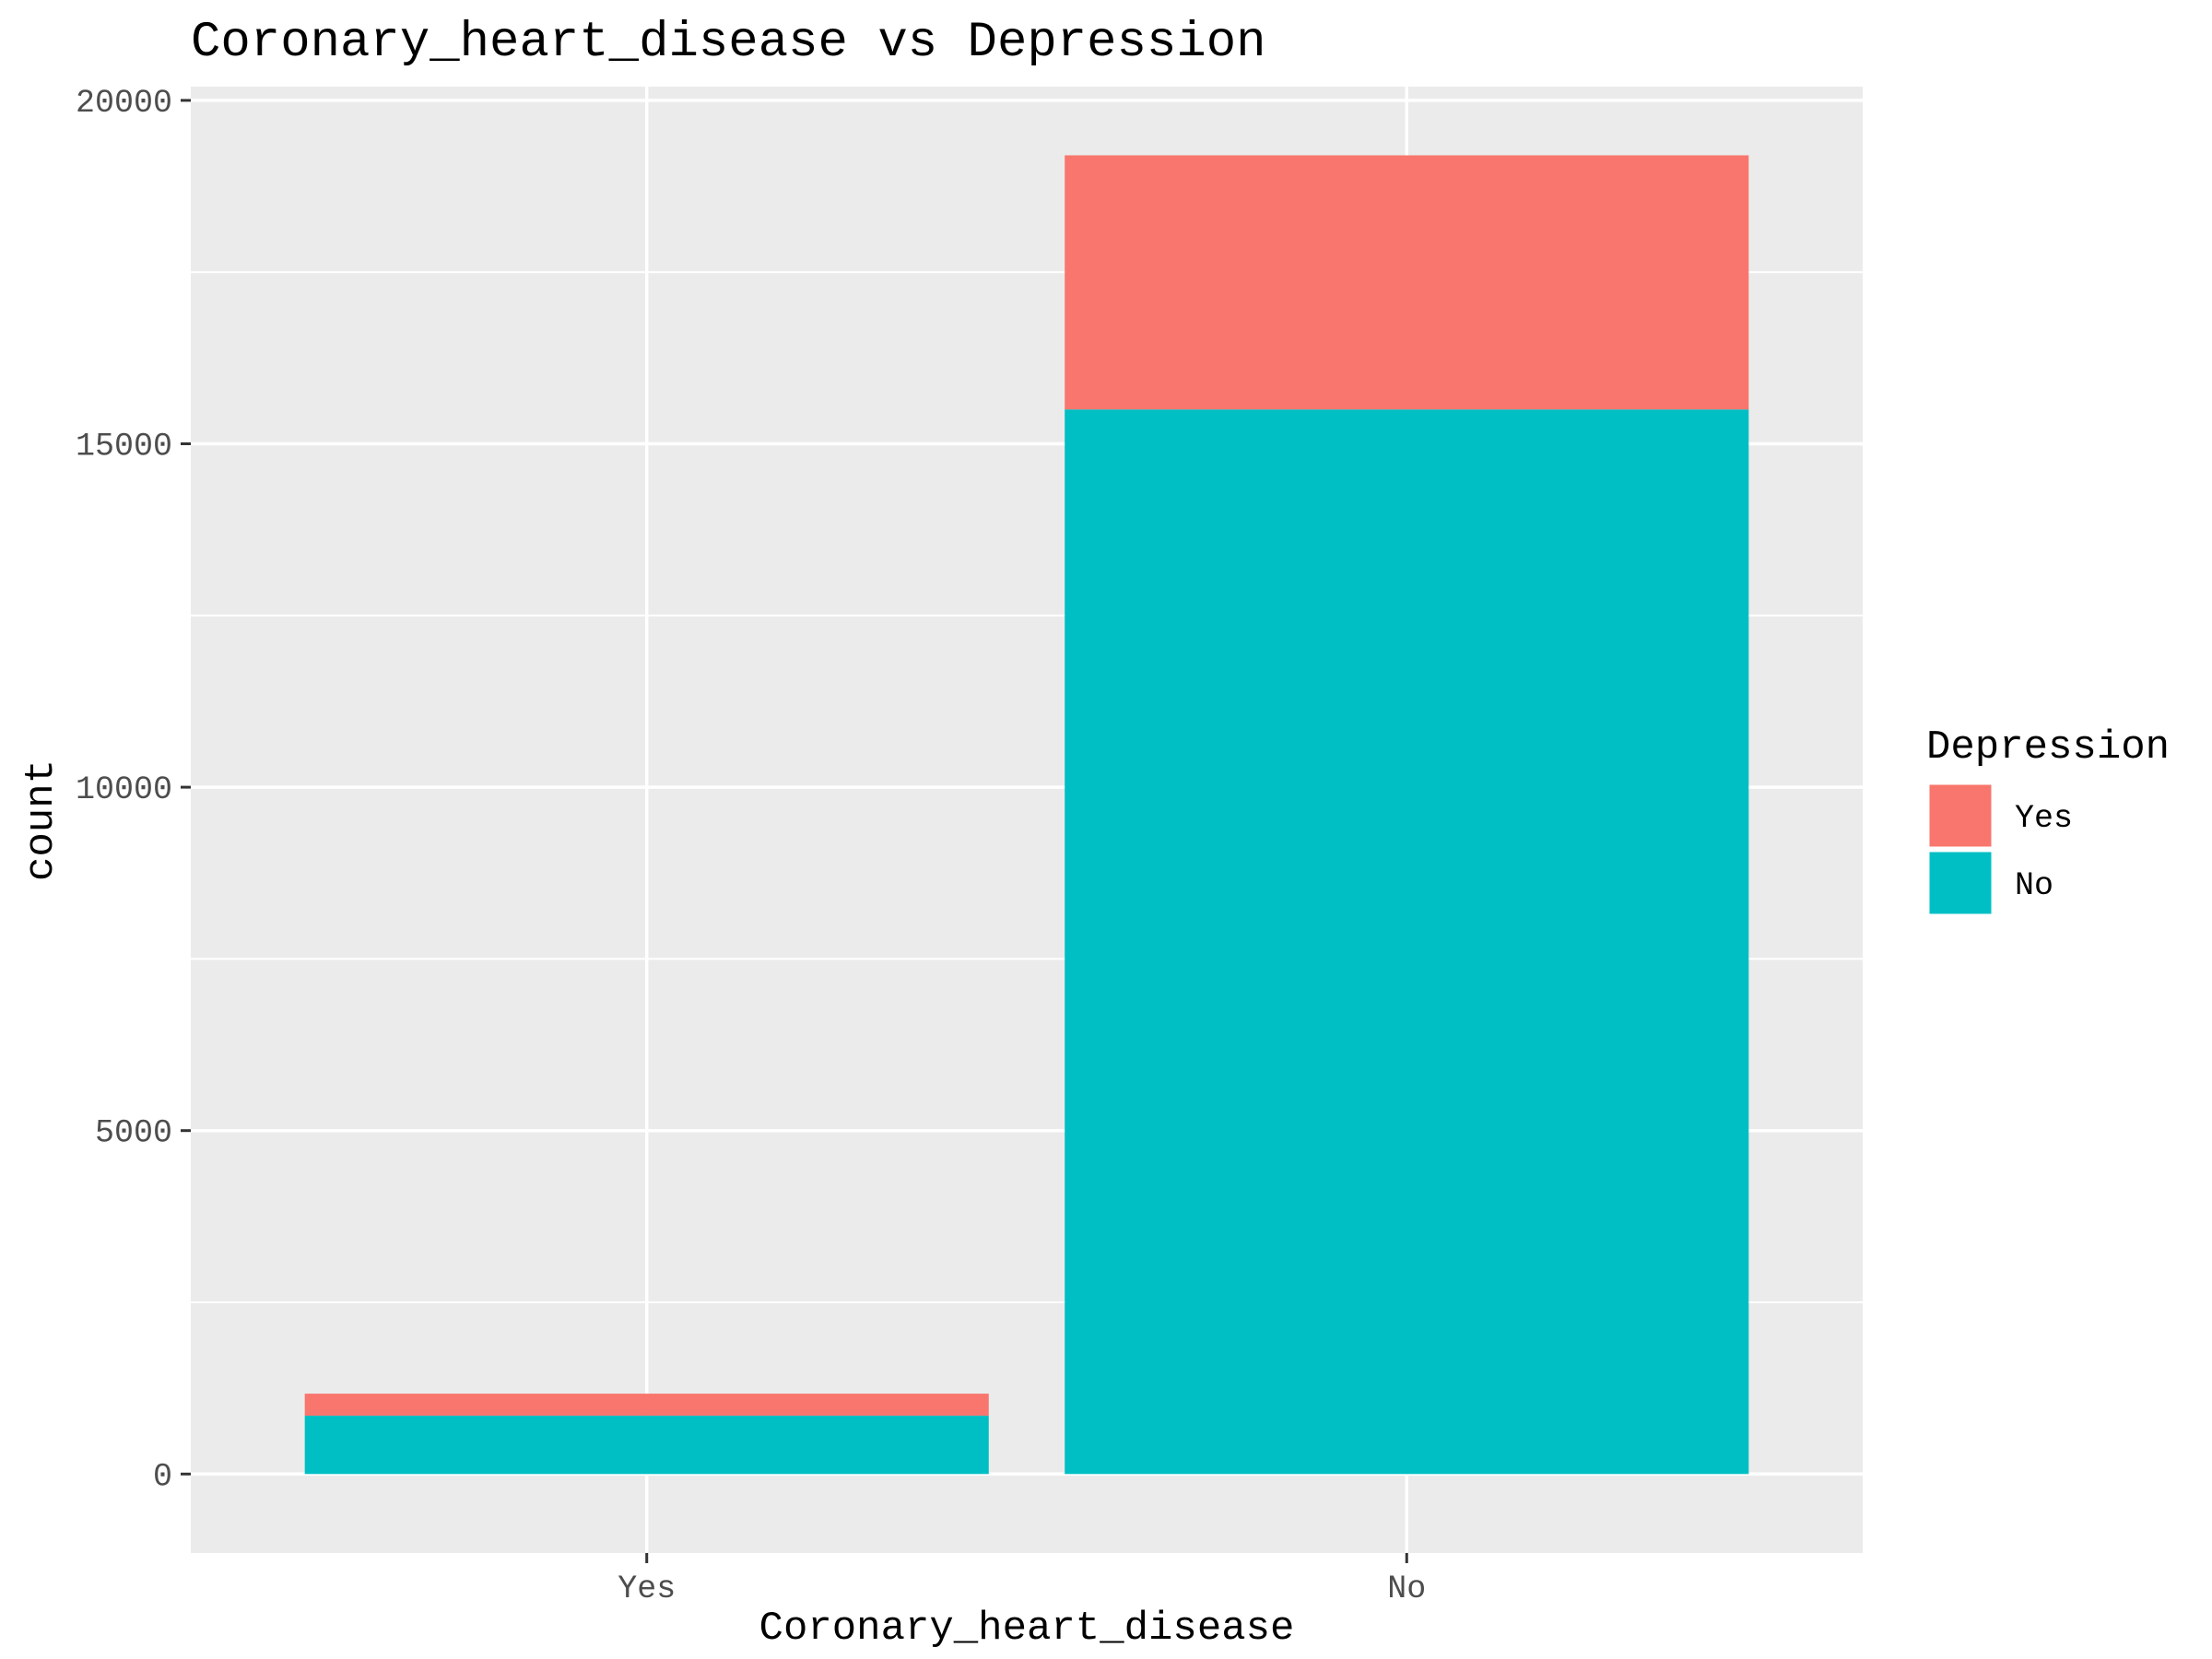  Describe the element at coordinates (646, 1405) in the screenshot. I see `bar-yes-yes` at that location.